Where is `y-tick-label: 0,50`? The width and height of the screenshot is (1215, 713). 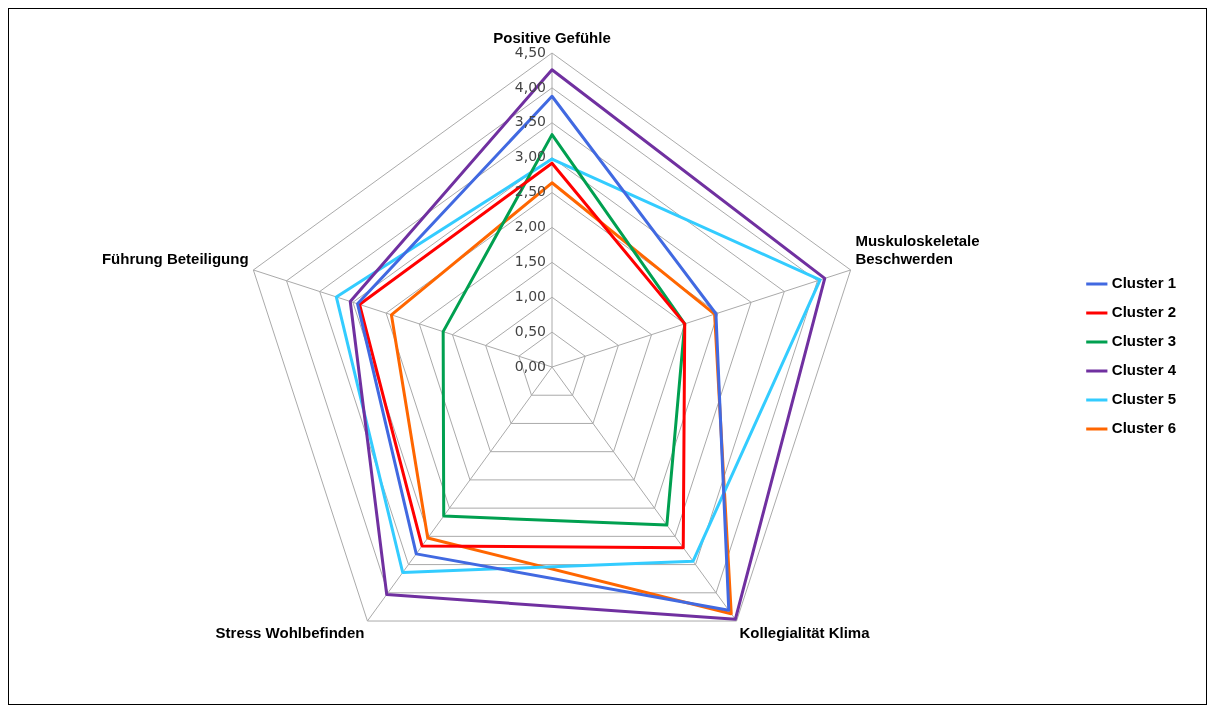 y-tick-label: 0,50 is located at coordinates (530, 330).